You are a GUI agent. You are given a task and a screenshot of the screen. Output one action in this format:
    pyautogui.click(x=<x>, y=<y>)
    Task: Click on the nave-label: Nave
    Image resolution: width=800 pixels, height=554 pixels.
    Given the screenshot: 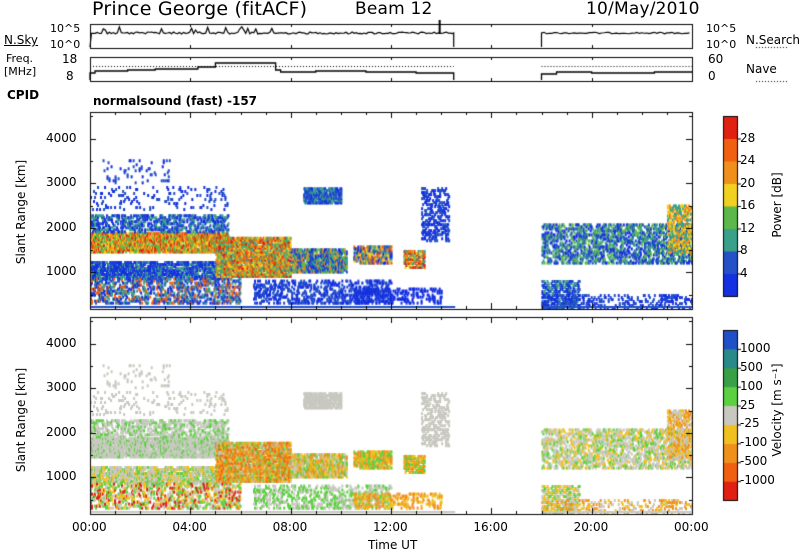 What is the action you would take?
    pyautogui.click(x=761, y=69)
    